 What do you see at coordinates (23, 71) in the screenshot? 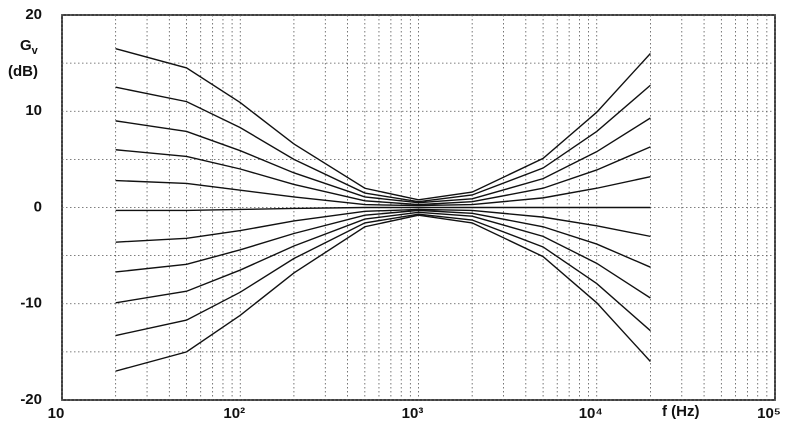
I see `y-axis-unit: (dB)` at bounding box center [23, 71].